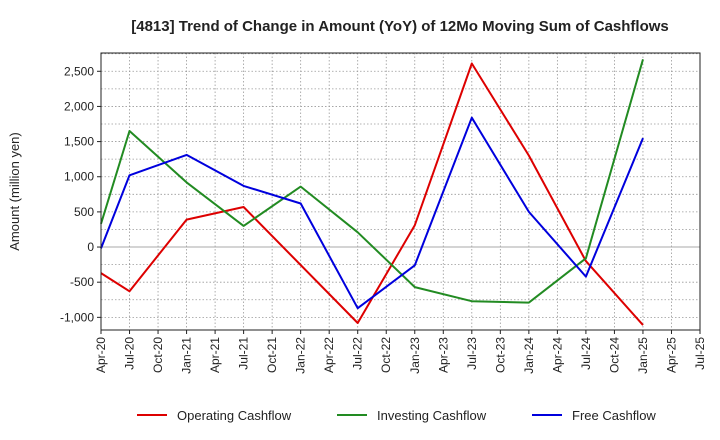 The width and height of the screenshot is (720, 440). I want to click on x-tick-label: Jul-21, so click(244, 353).